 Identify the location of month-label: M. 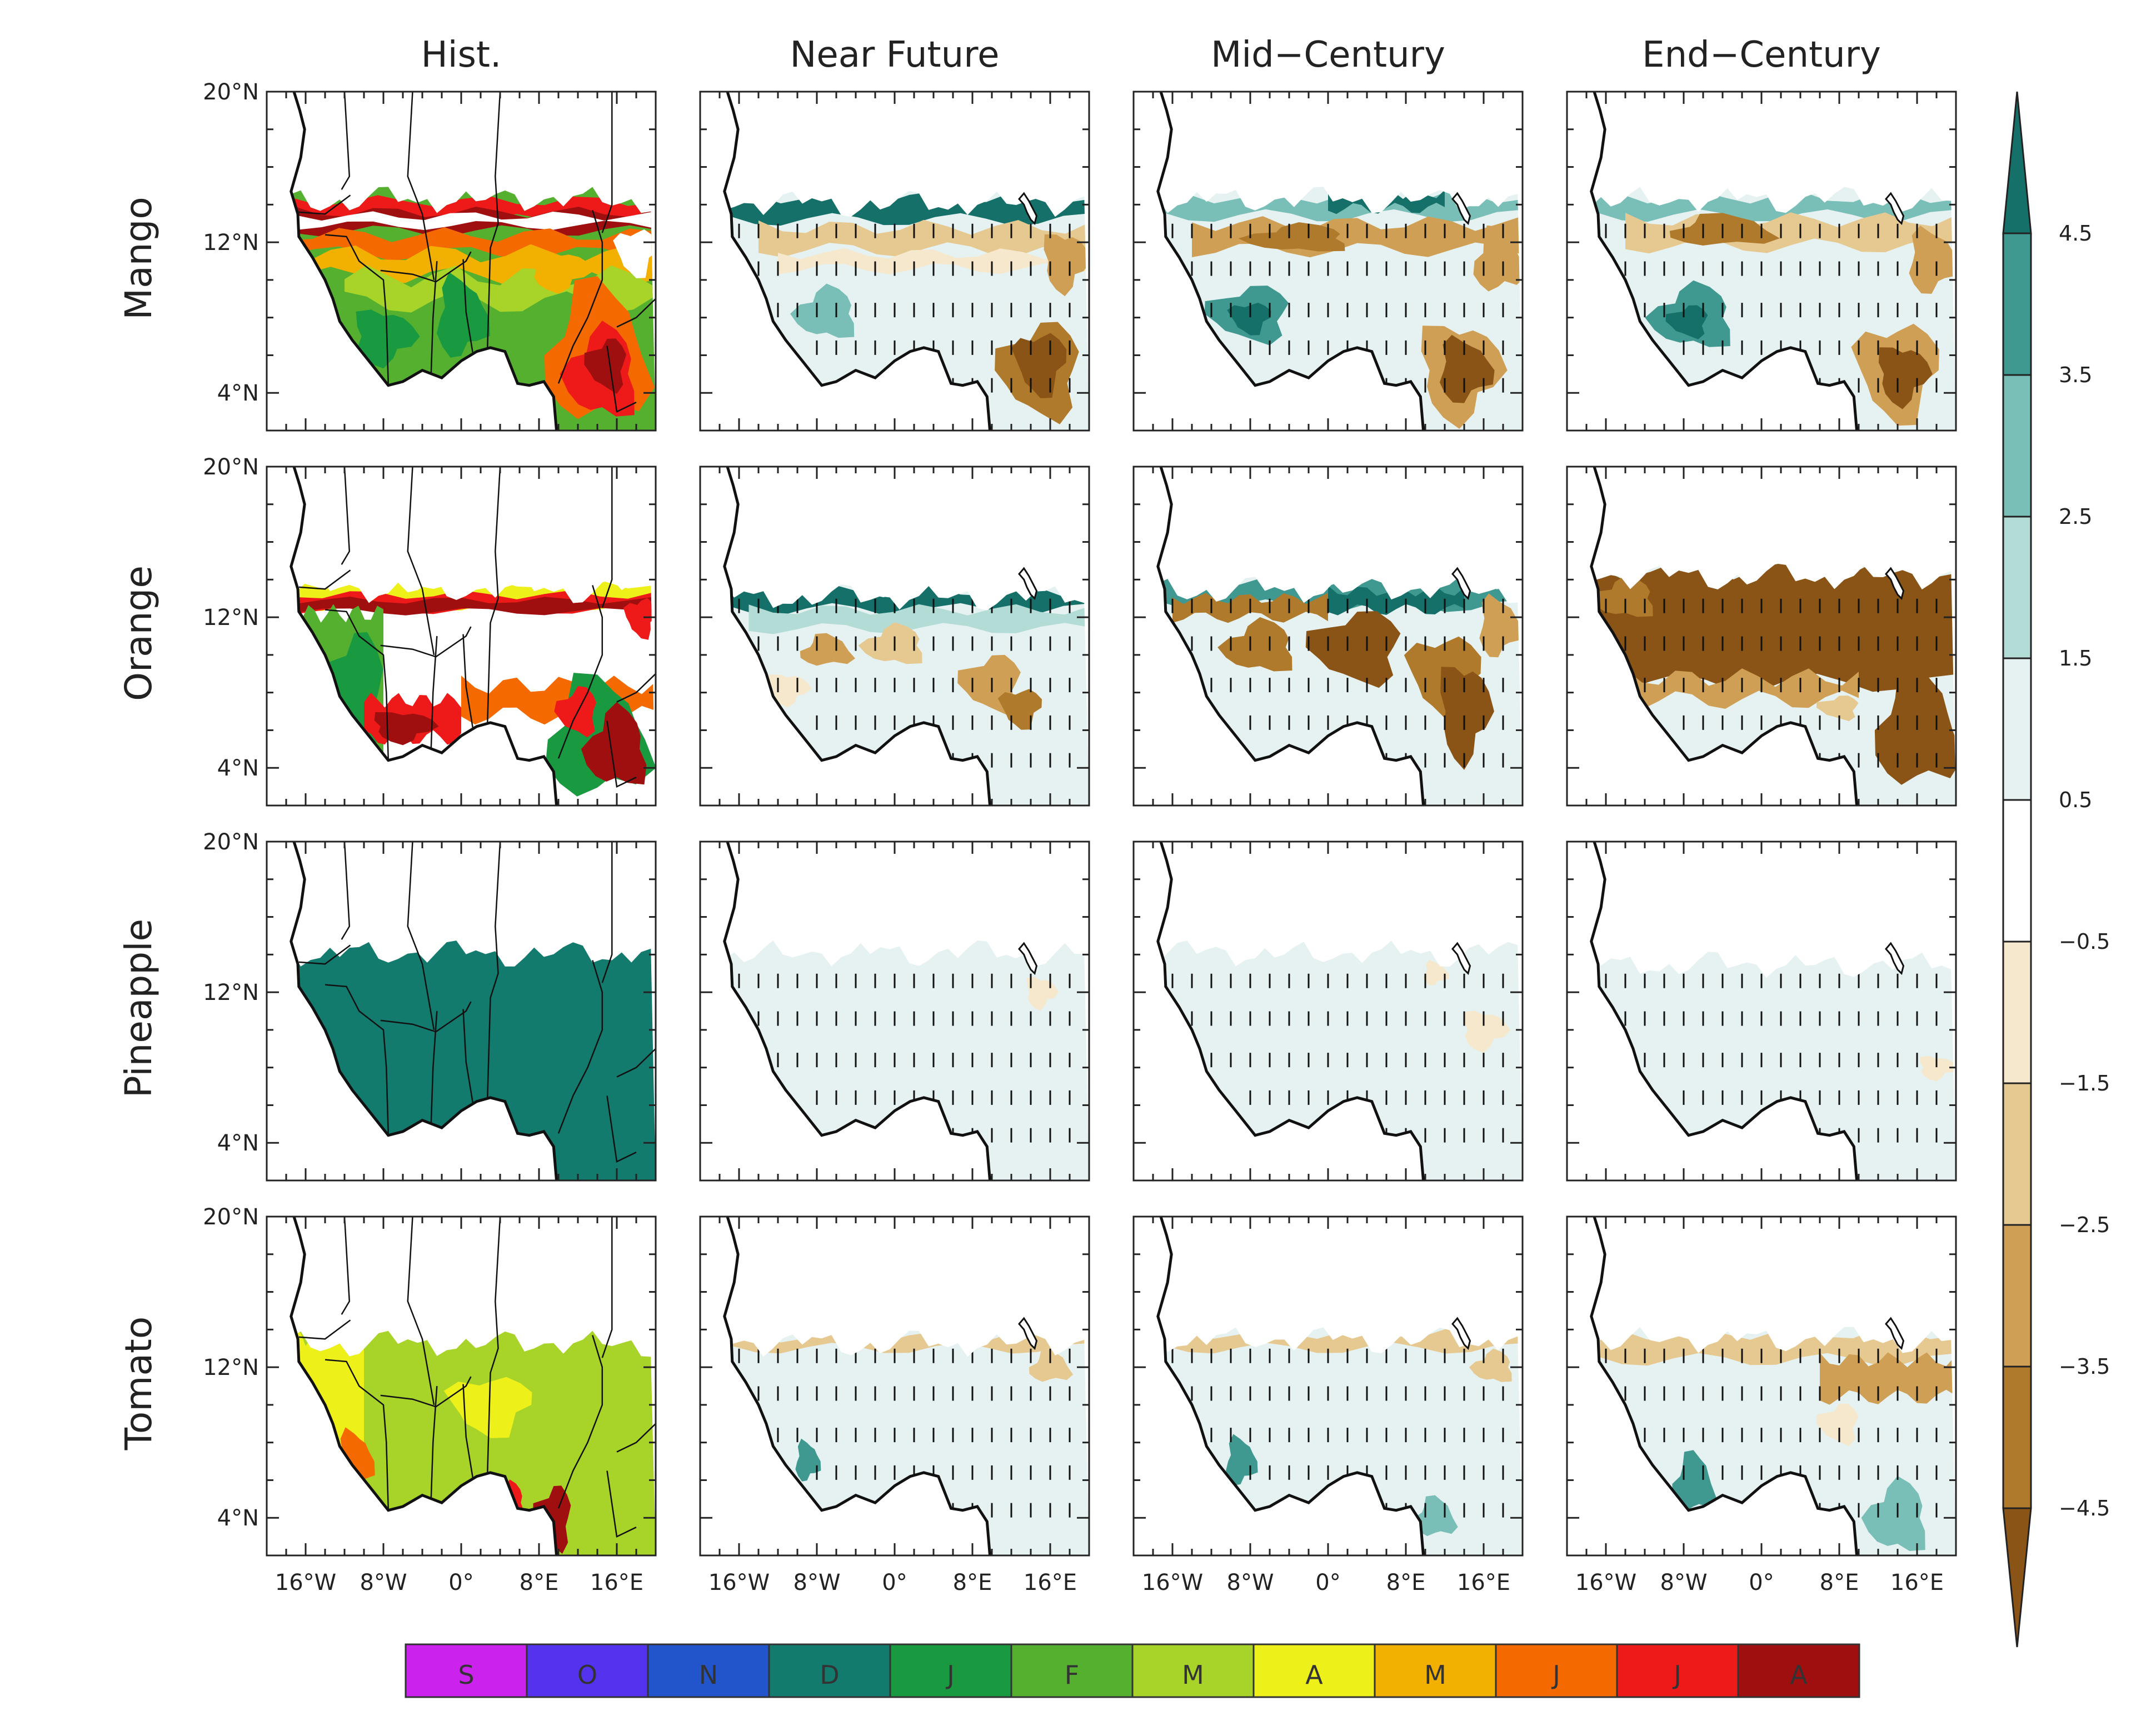
(1435, 1675).